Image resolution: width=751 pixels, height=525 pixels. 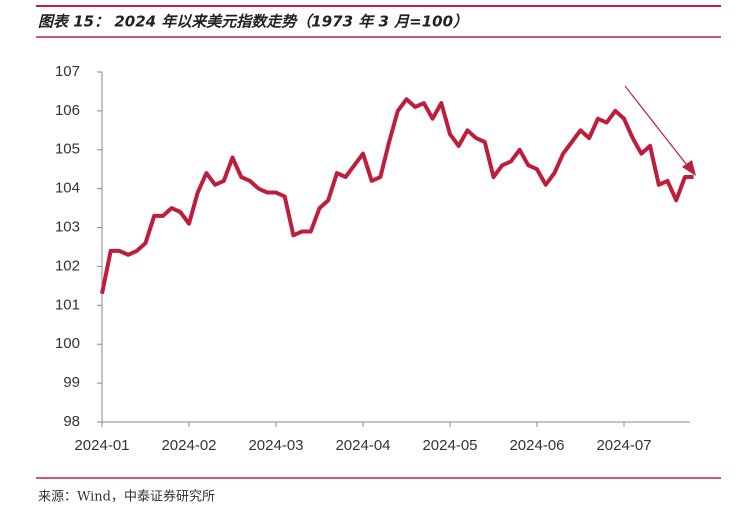 I want to click on x-tick-label: 2024-02, so click(x=188, y=445).